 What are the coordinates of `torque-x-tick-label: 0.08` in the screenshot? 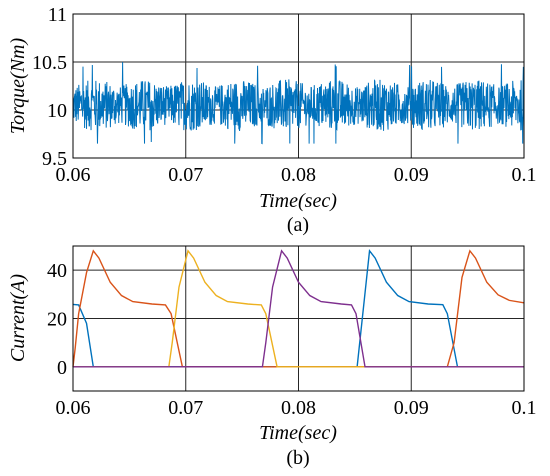 It's located at (298, 175).